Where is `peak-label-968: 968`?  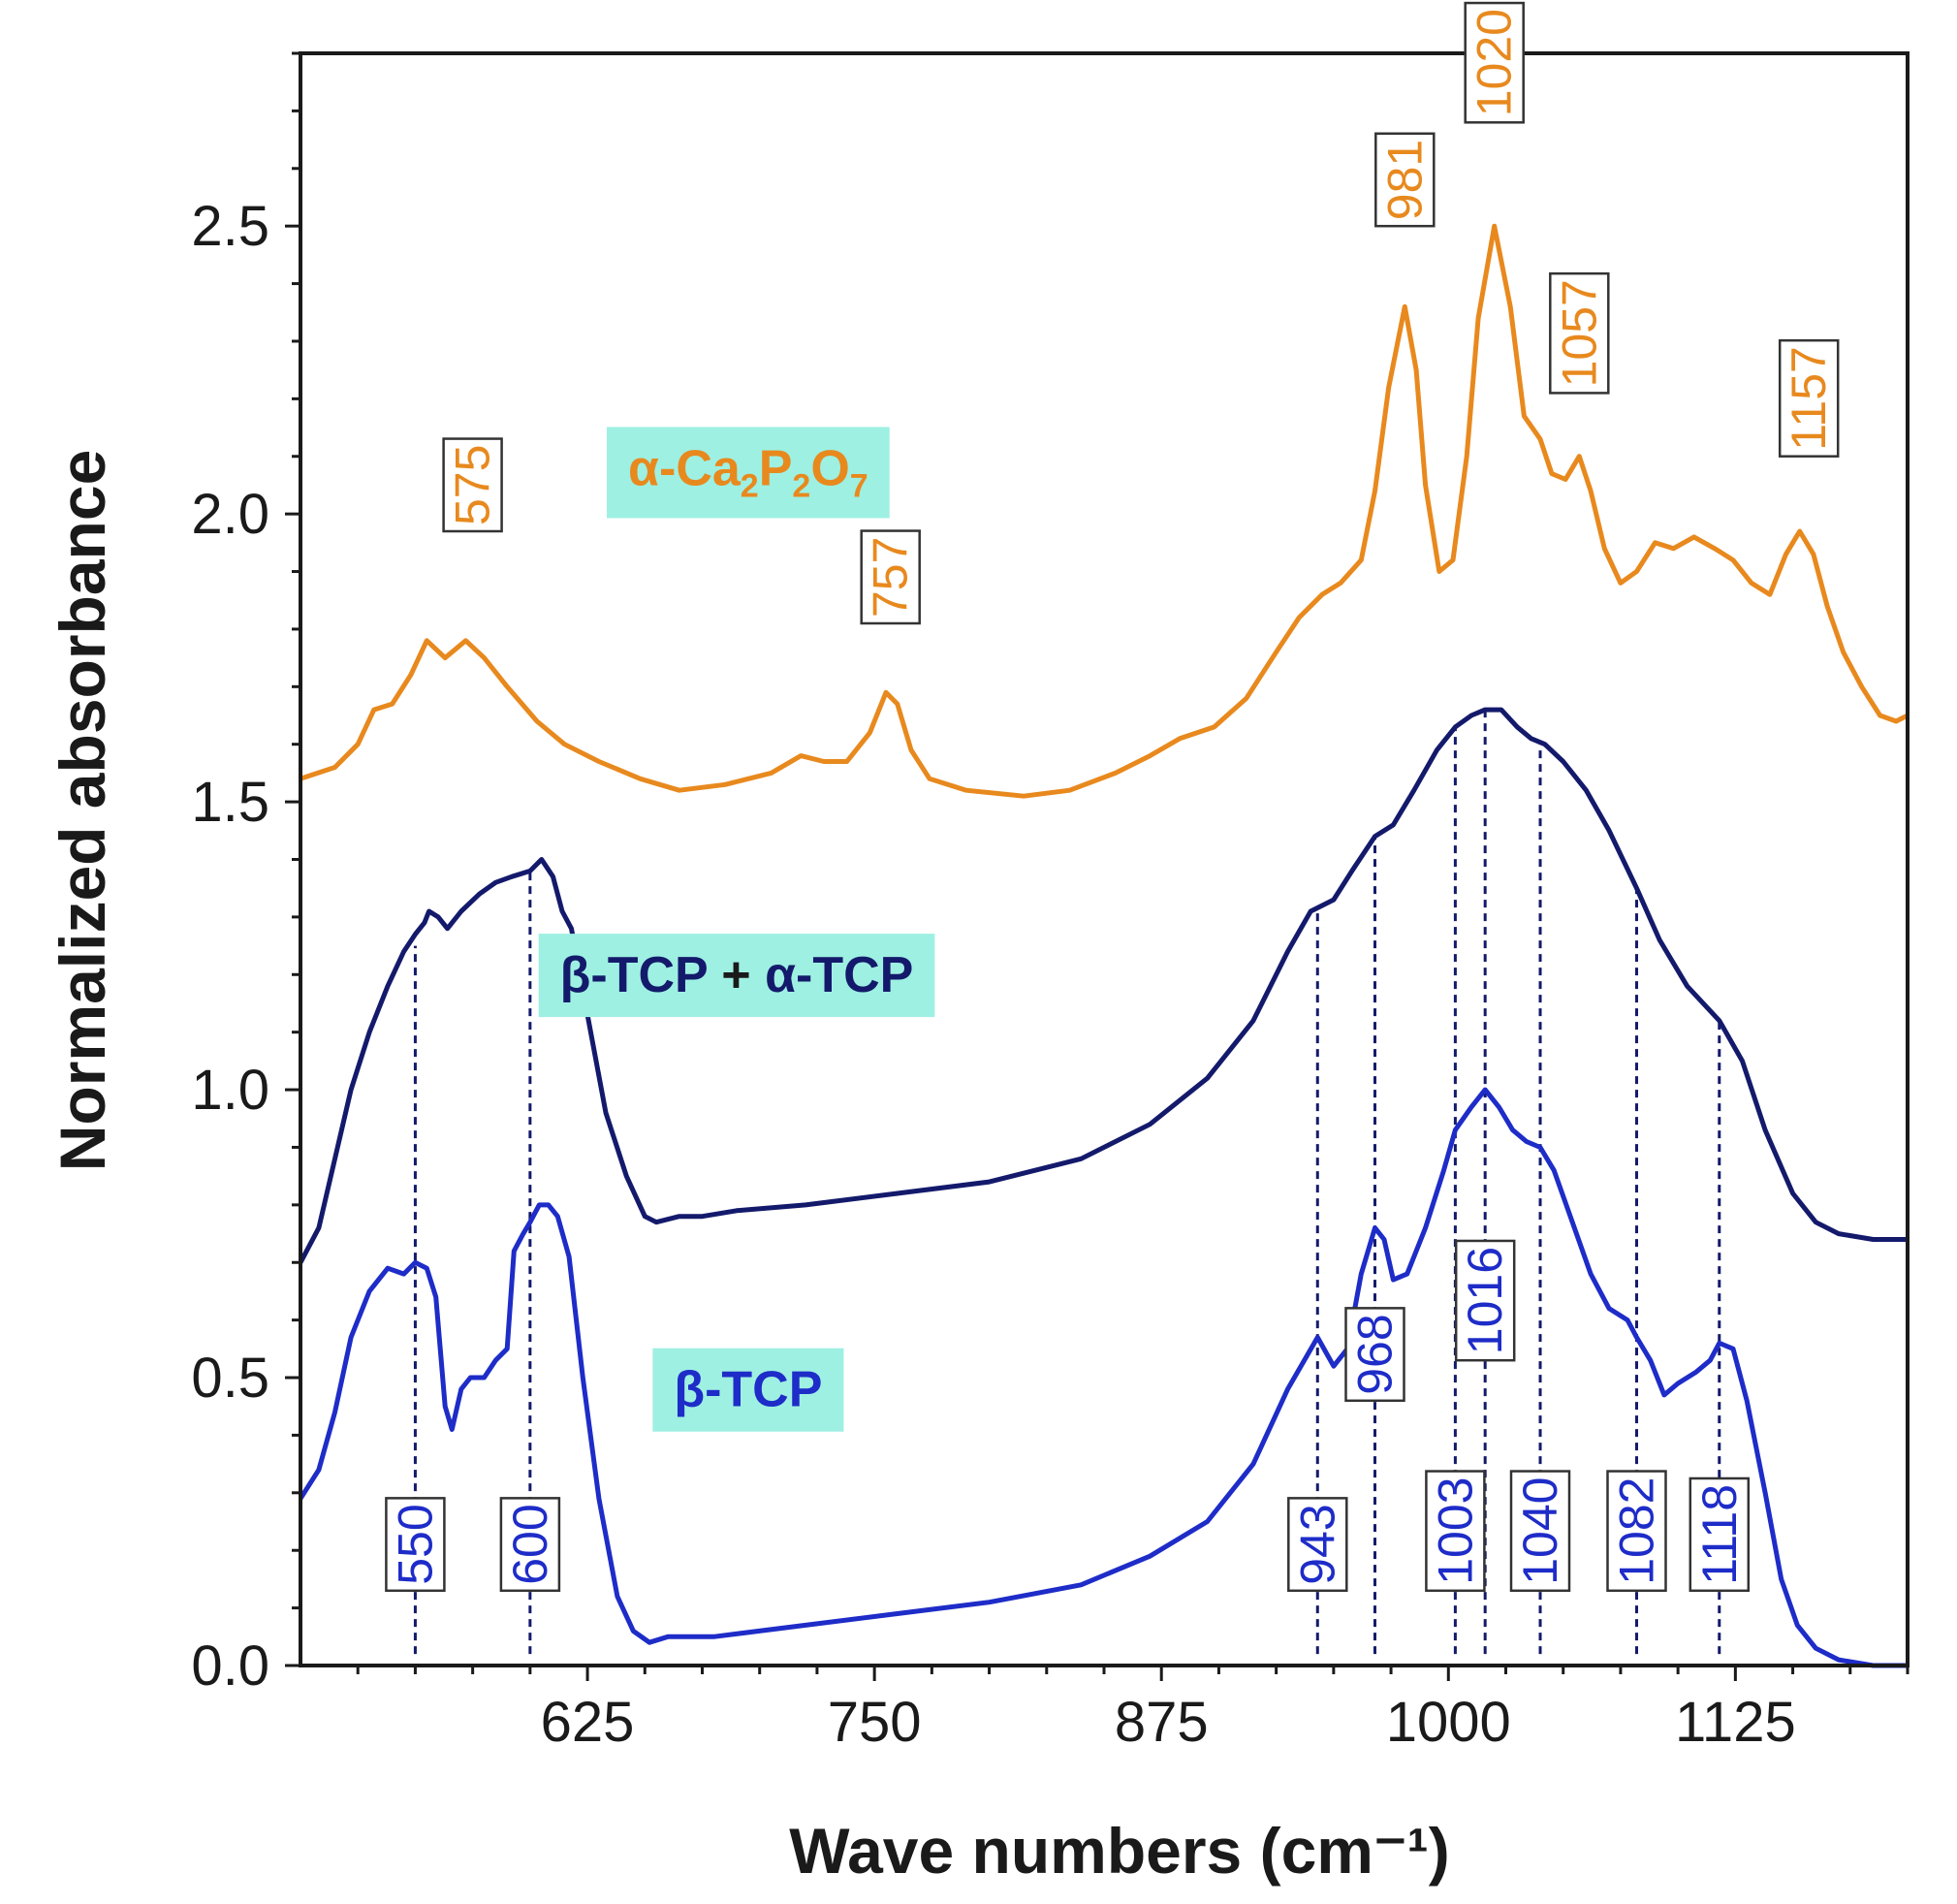 peak-label-968: 968 is located at coordinates (1375, 1355).